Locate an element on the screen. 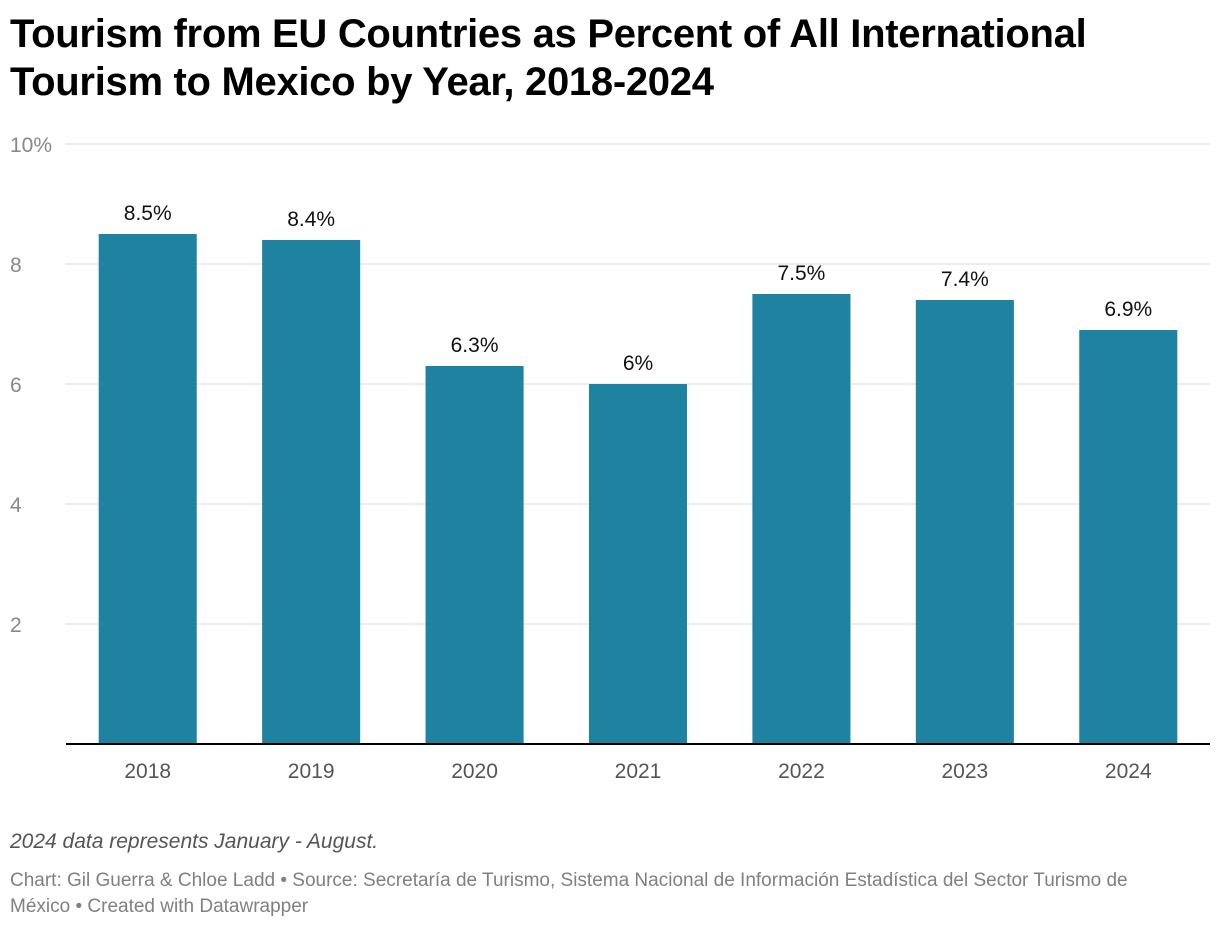  x-tick-label: 2019 is located at coordinates (311, 771).